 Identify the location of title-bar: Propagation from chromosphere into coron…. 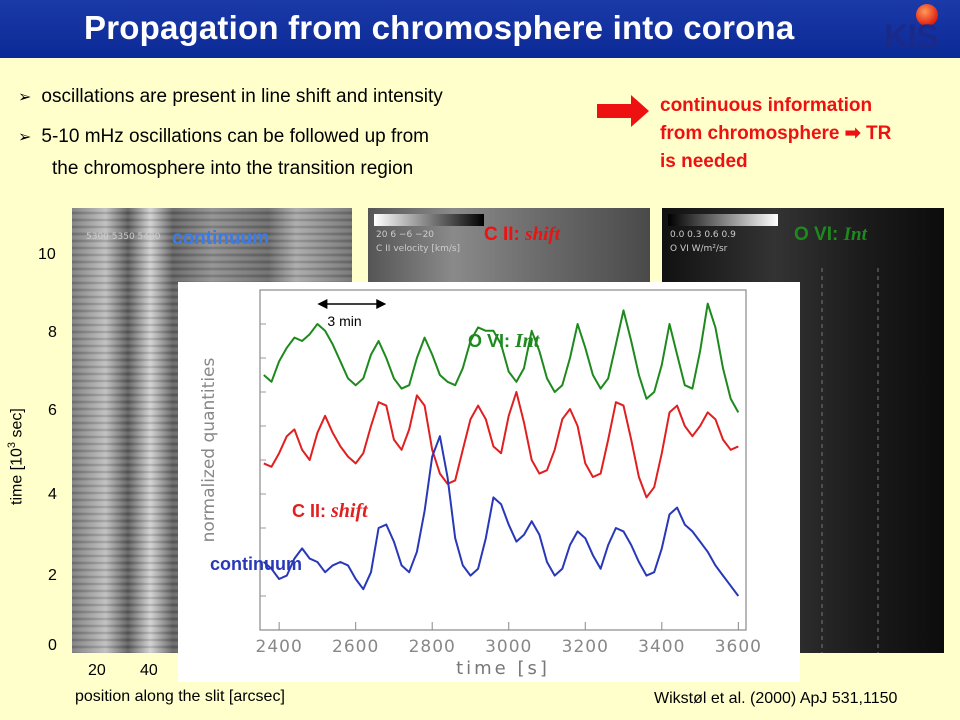
(480, 29).